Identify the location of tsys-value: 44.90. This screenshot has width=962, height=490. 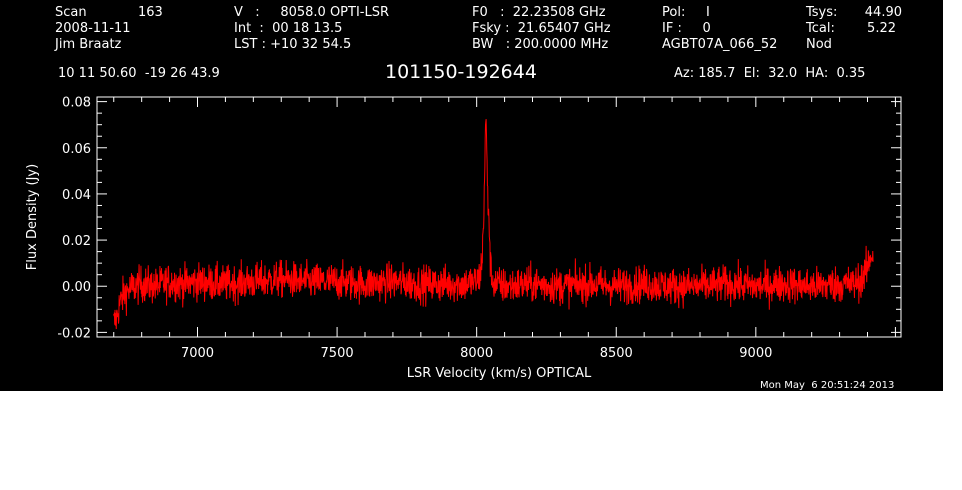
(883, 12).